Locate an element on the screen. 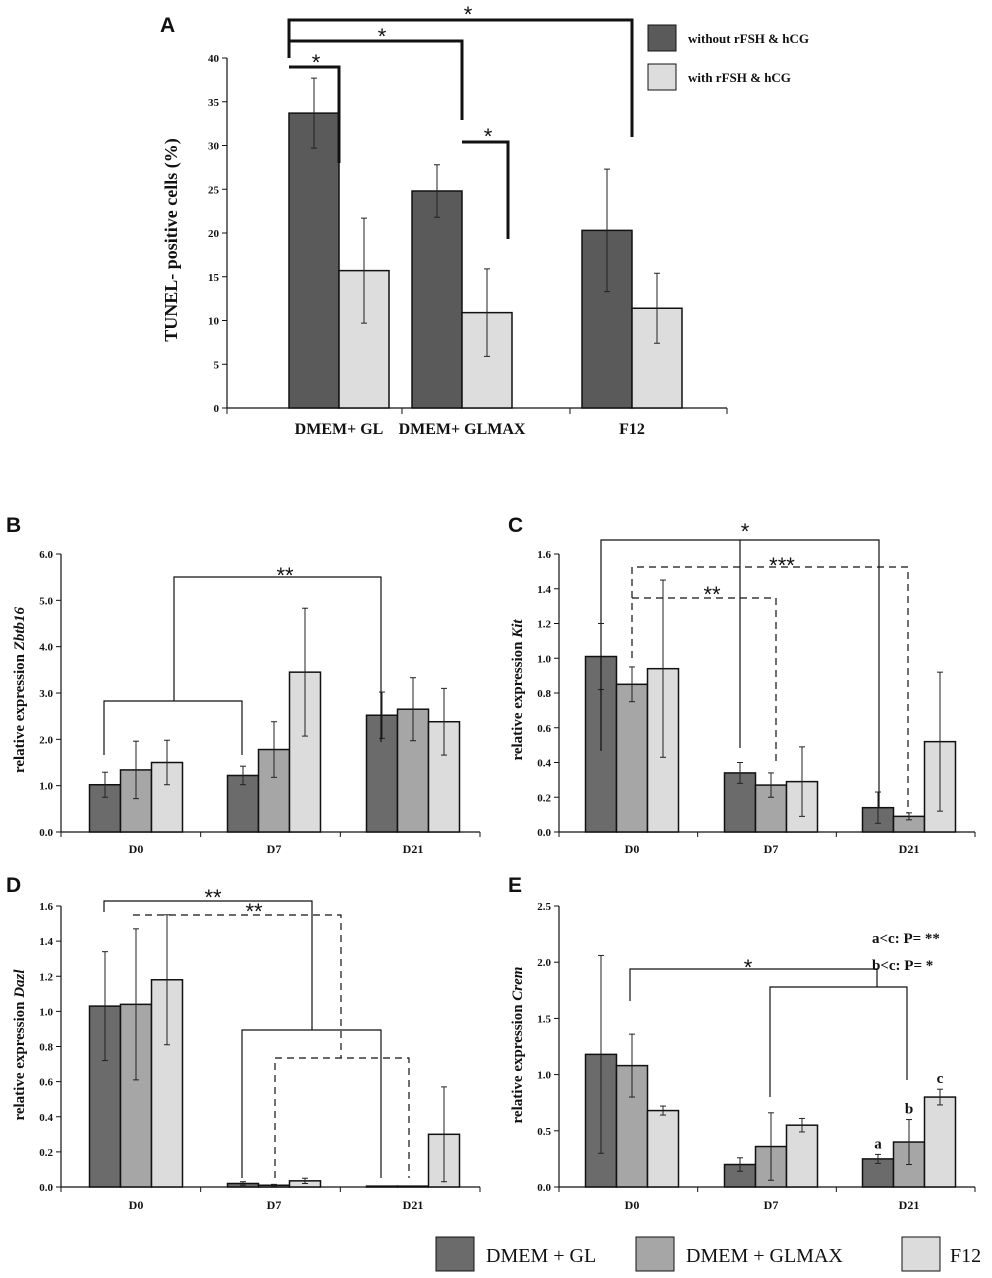 This screenshot has width=992, height=1278. panel-b-sig-bracket-main is located at coordinates (277, 659).